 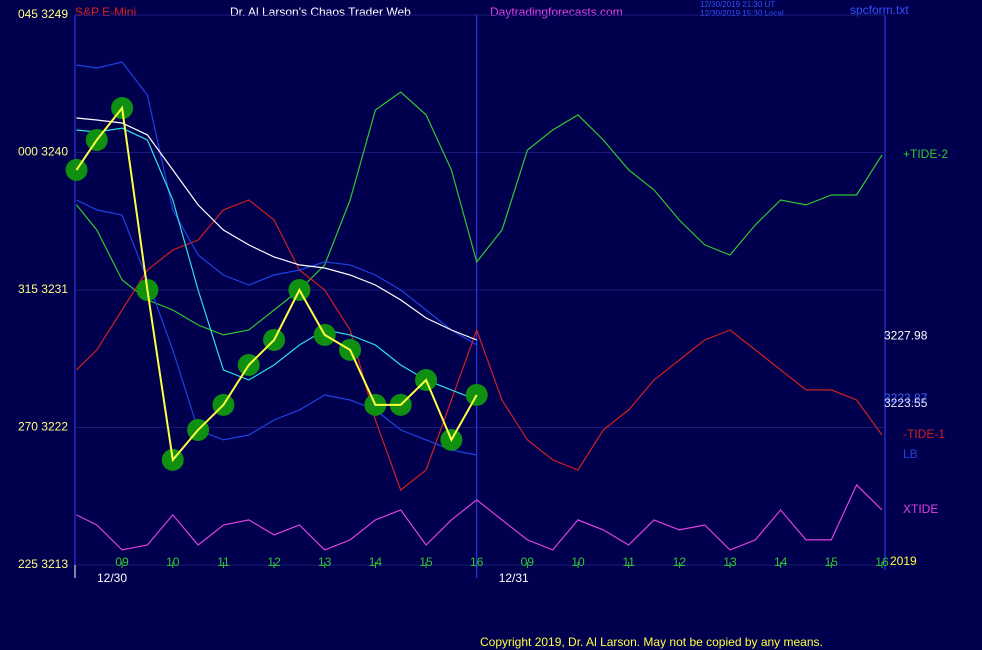 I want to click on symbol: S&P E-Mini, so click(x=105, y=12).